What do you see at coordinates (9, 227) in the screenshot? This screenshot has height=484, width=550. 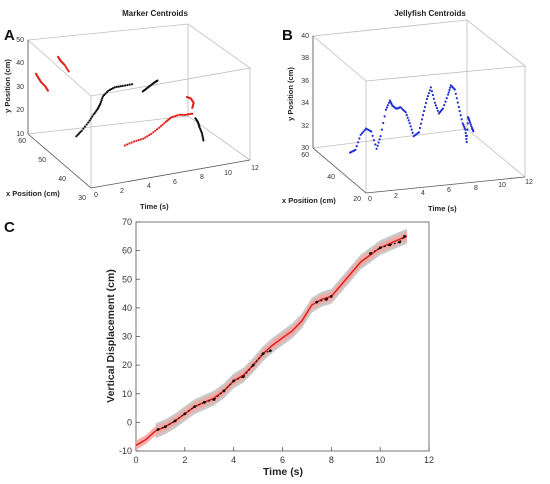 I see `panel-label-c: C` at bounding box center [9, 227].